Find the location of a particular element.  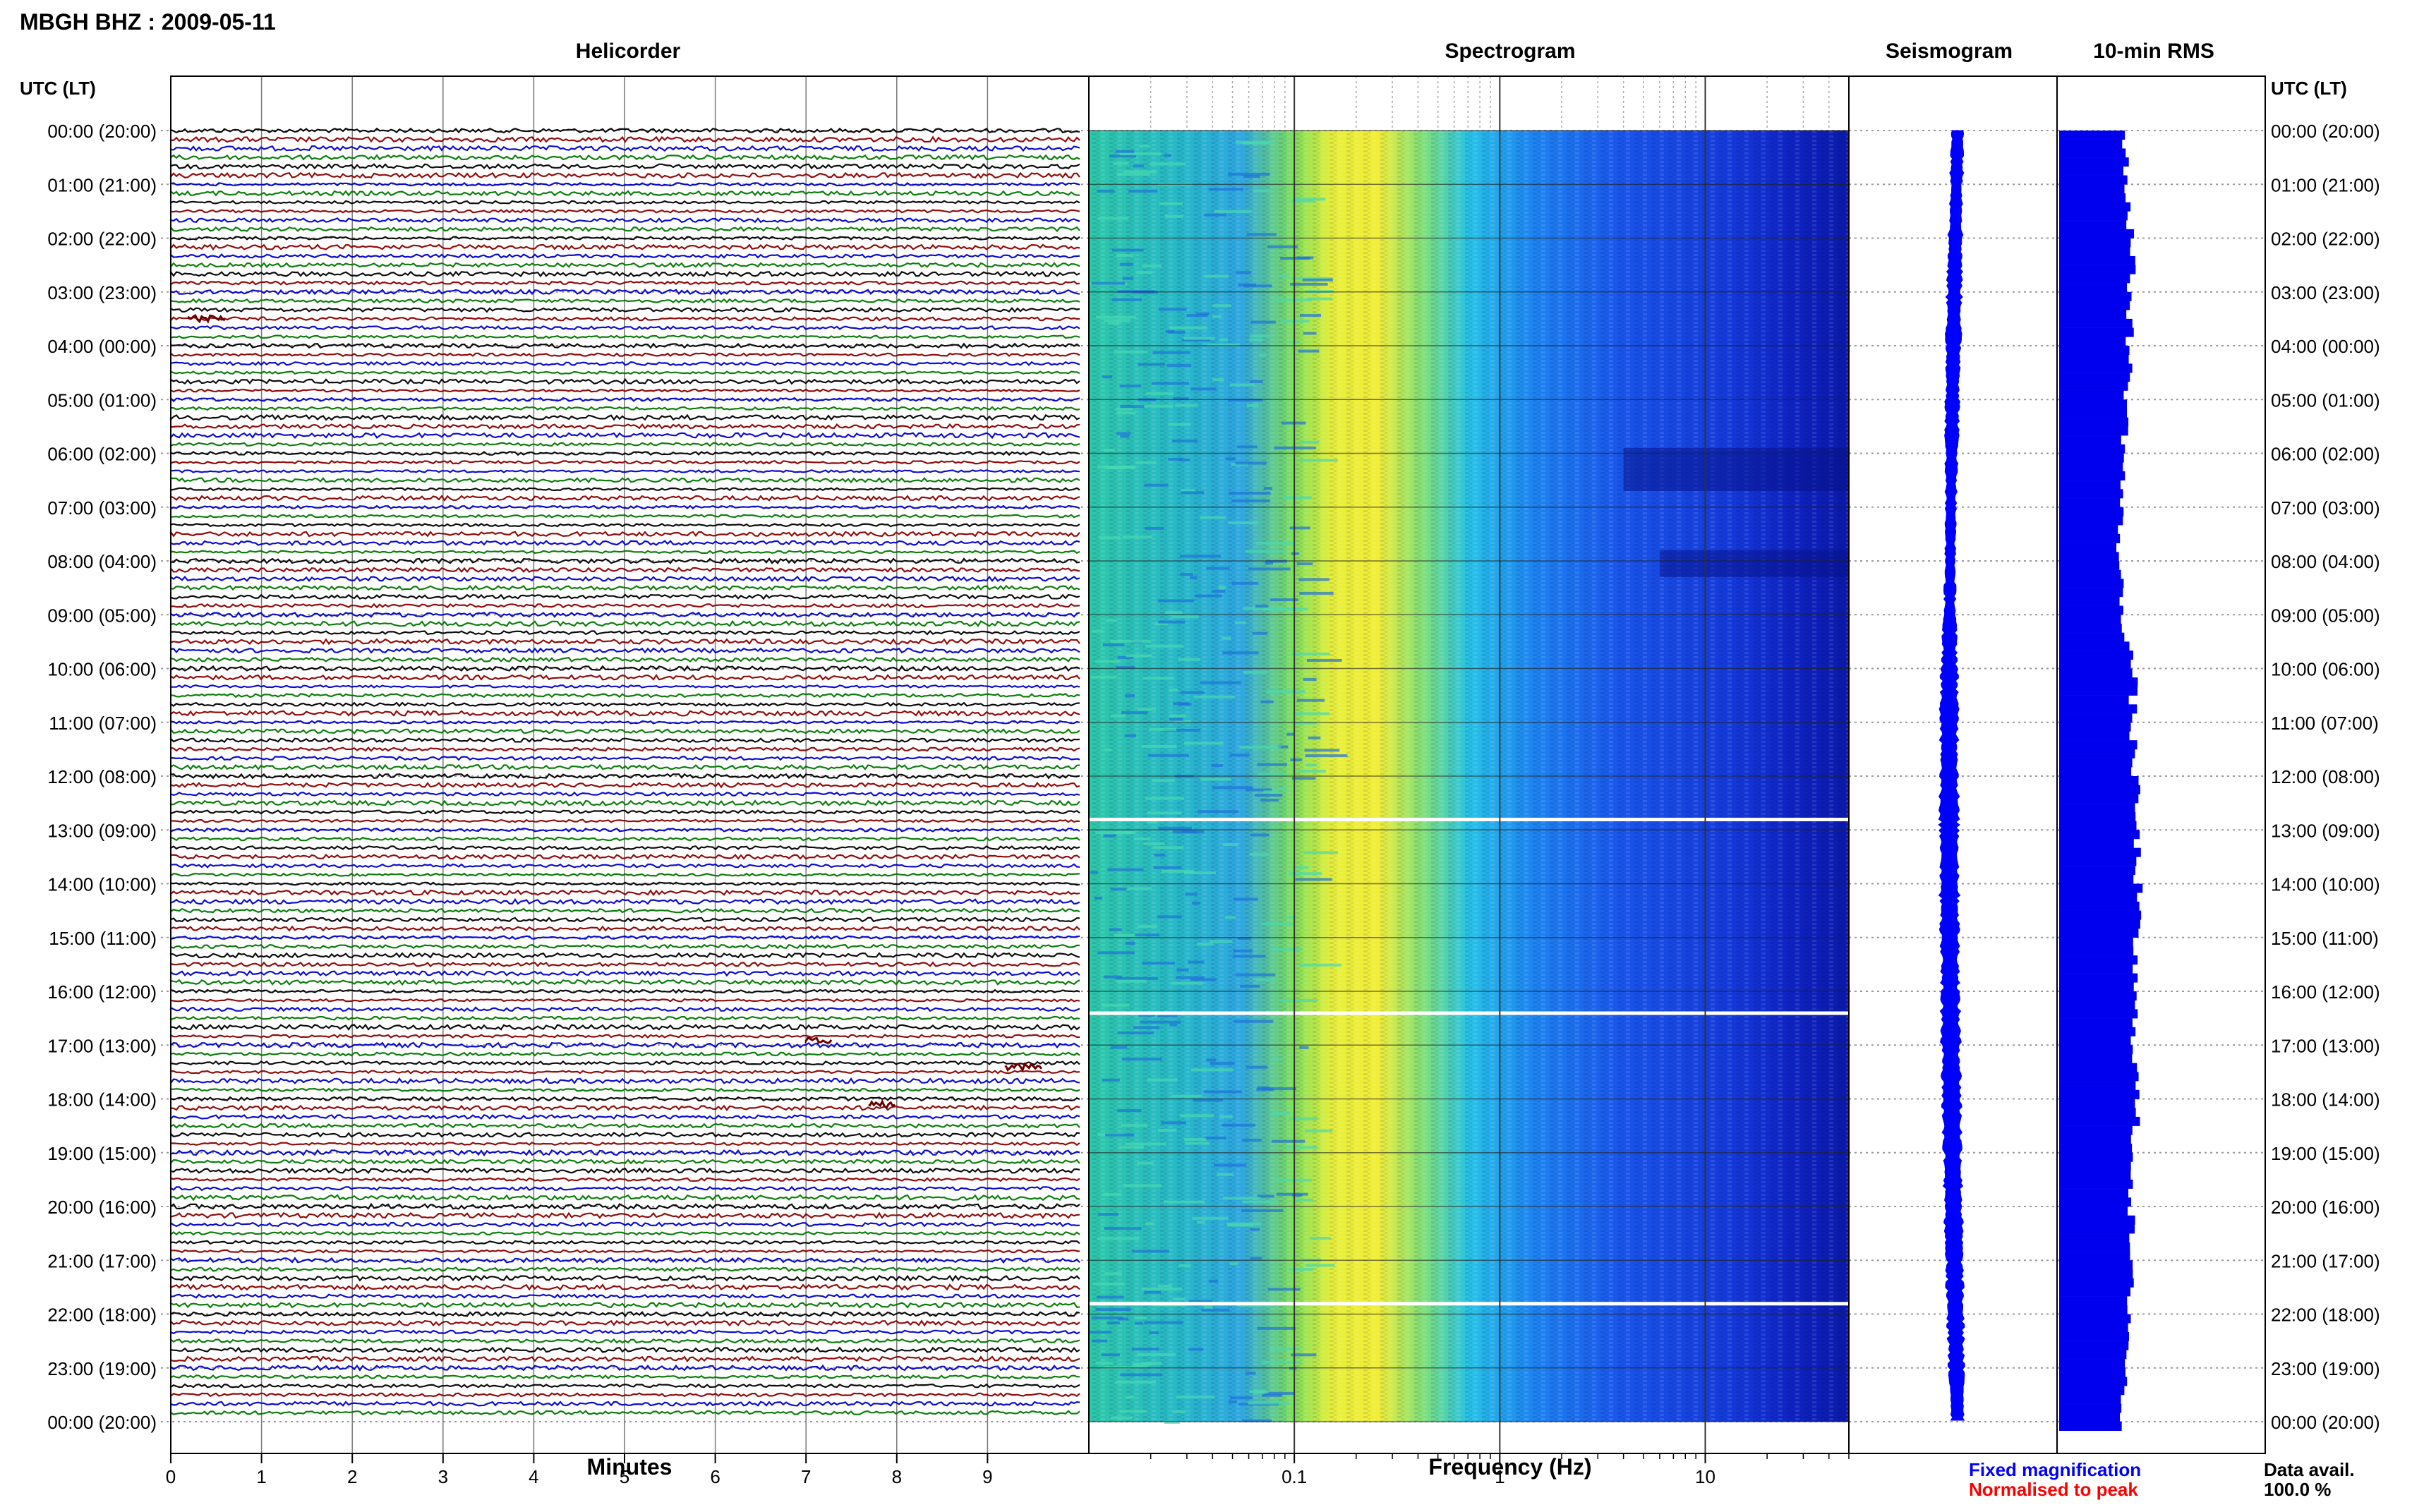

minute-tick-label: 4 is located at coordinates (533, 1476).